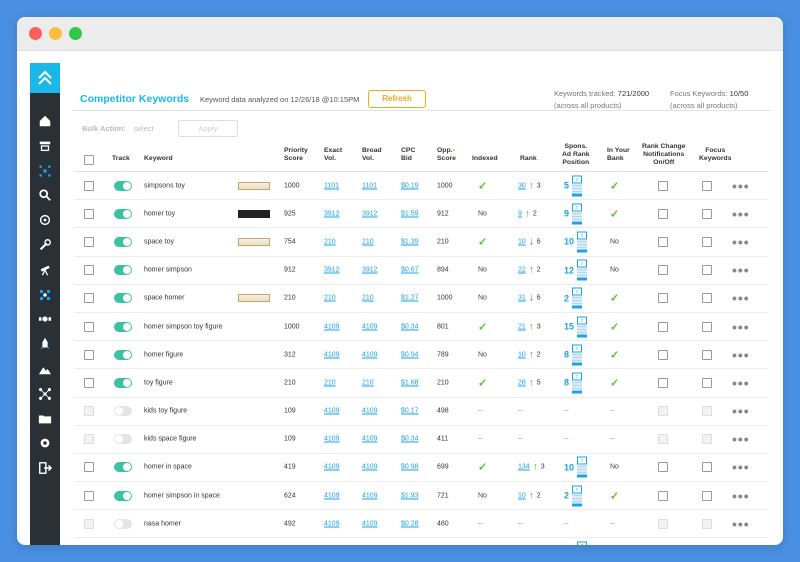 This screenshot has width=800, height=562. What do you see at coordinates (522, 270) in the screenshot?
I see `rank-link: 22` at bounding box center [522, 270].